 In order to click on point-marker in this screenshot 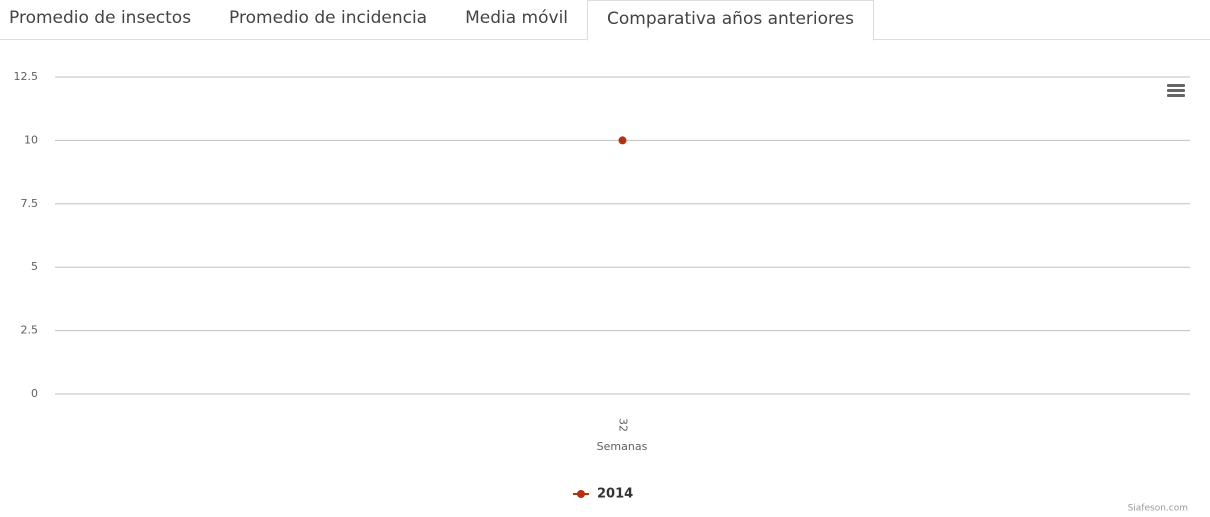, I will do `click(622, 140)`.